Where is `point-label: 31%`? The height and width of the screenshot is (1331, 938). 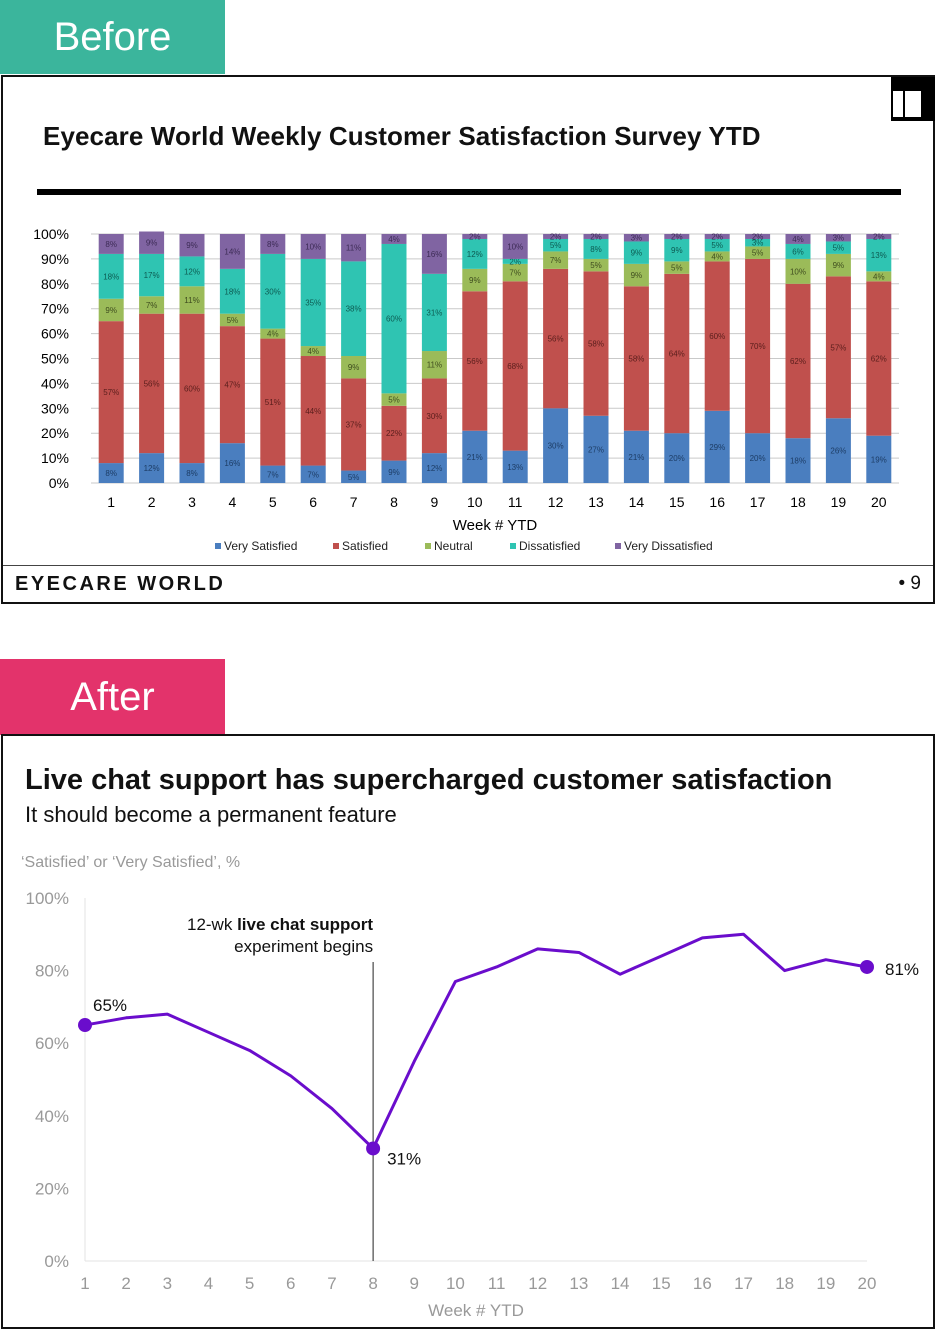 point-label: 31% is located at coordinates (404, 1158).